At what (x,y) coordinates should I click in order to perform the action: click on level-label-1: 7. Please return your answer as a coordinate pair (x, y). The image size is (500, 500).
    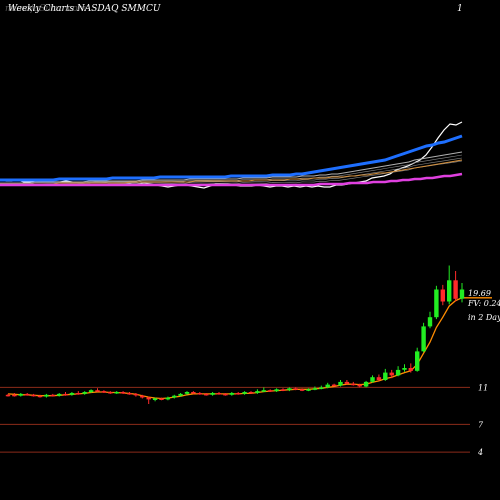
    Looking at the image, I should click on (481, 424).